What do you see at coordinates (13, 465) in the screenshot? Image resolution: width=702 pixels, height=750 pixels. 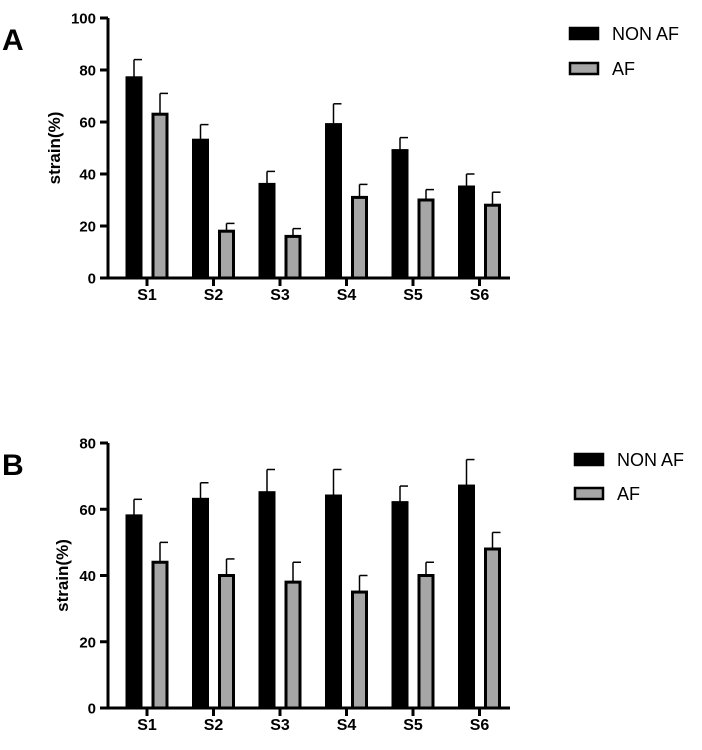 I see `panel-letter: B` at bounding box center [13, 465].